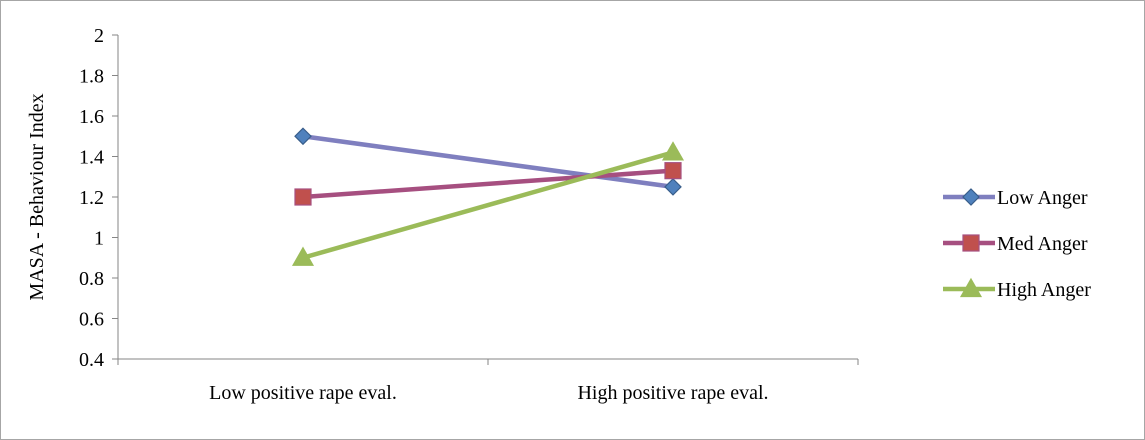 This screenshot has height=440, width=1145. Describe the element at coordinates (1042, 198) in the screenshot. I see `legend-label: Low Anger` at that location.